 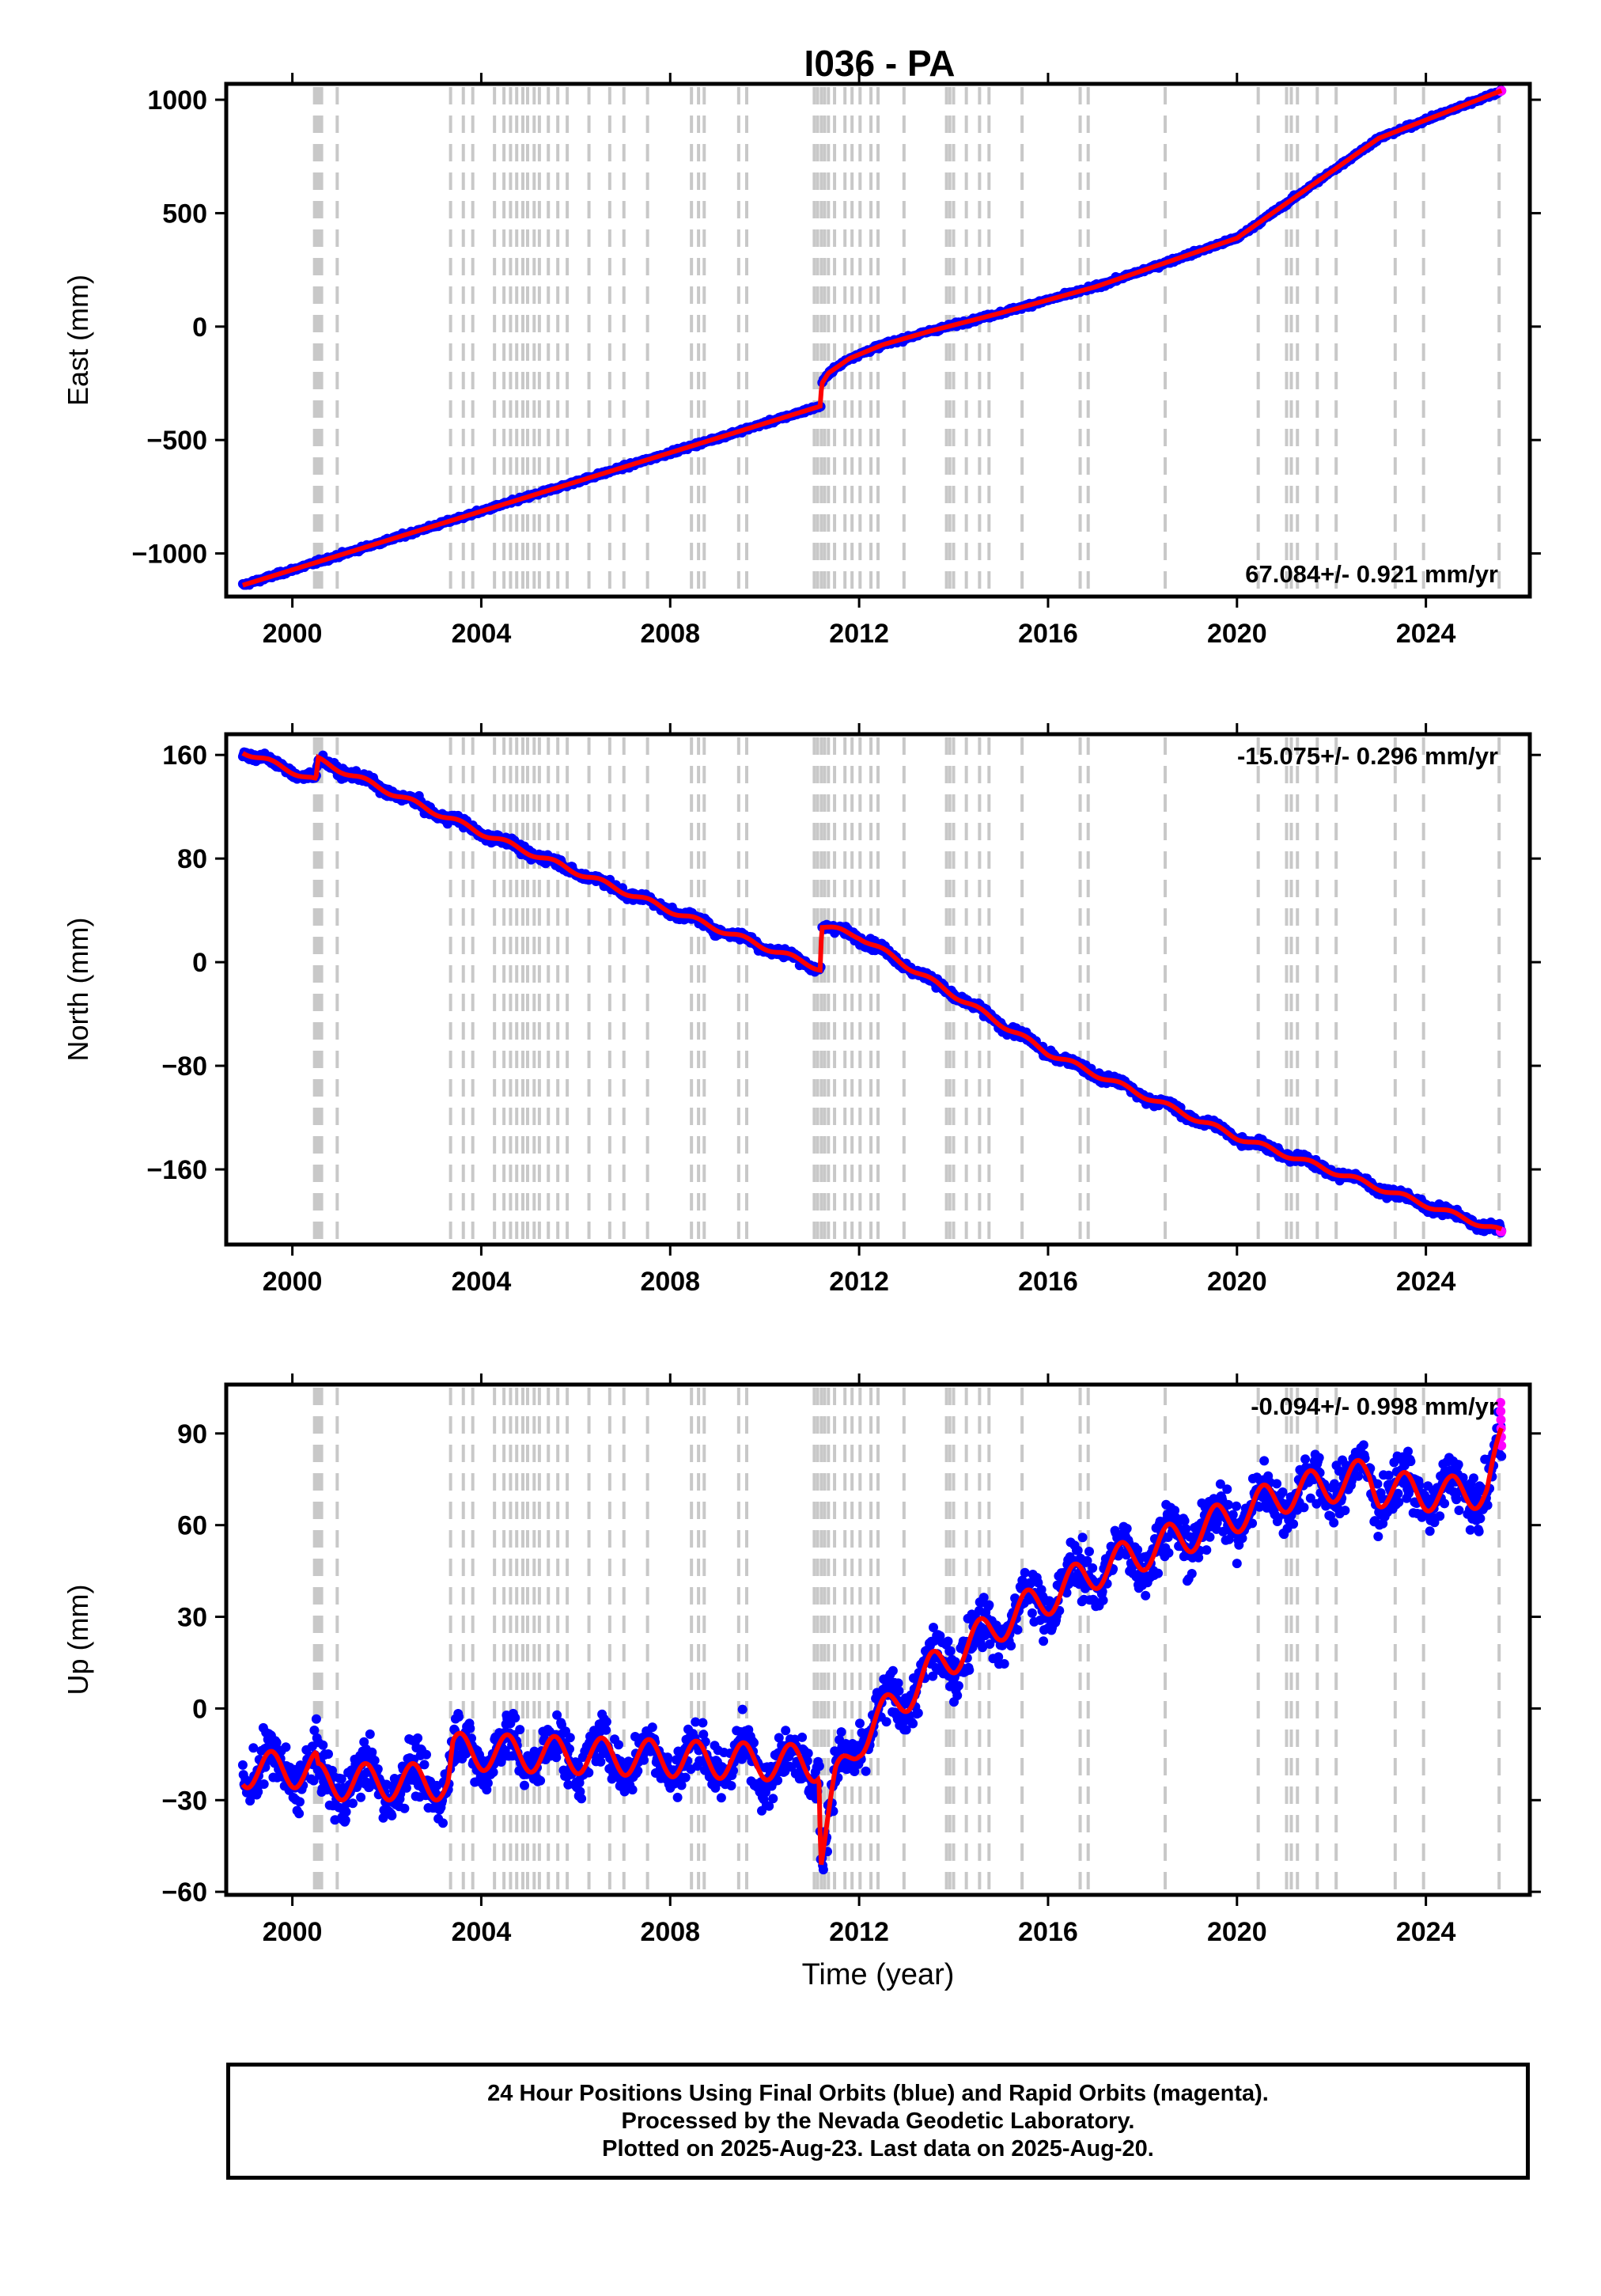 I want to click on y-tick-label: 80, so click(x=192, y=859).